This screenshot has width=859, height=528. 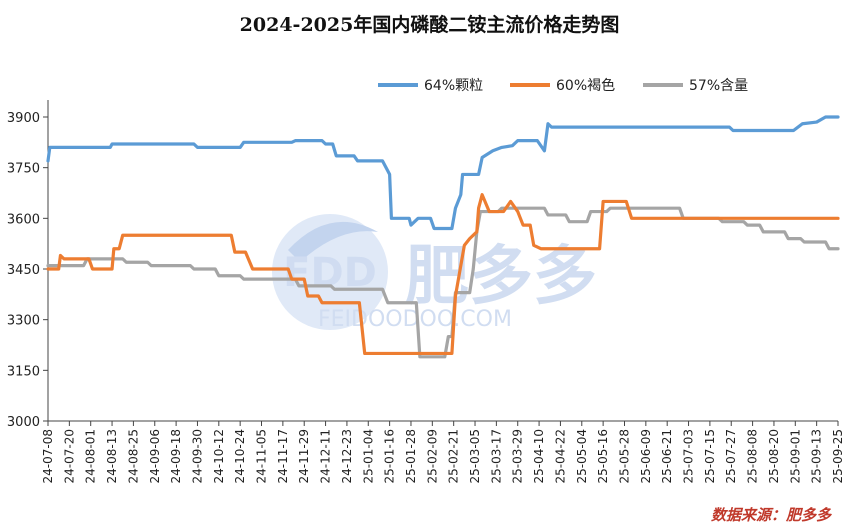 I want to click on x-tick-label: 25-05-16, so click(x=603, y=456).